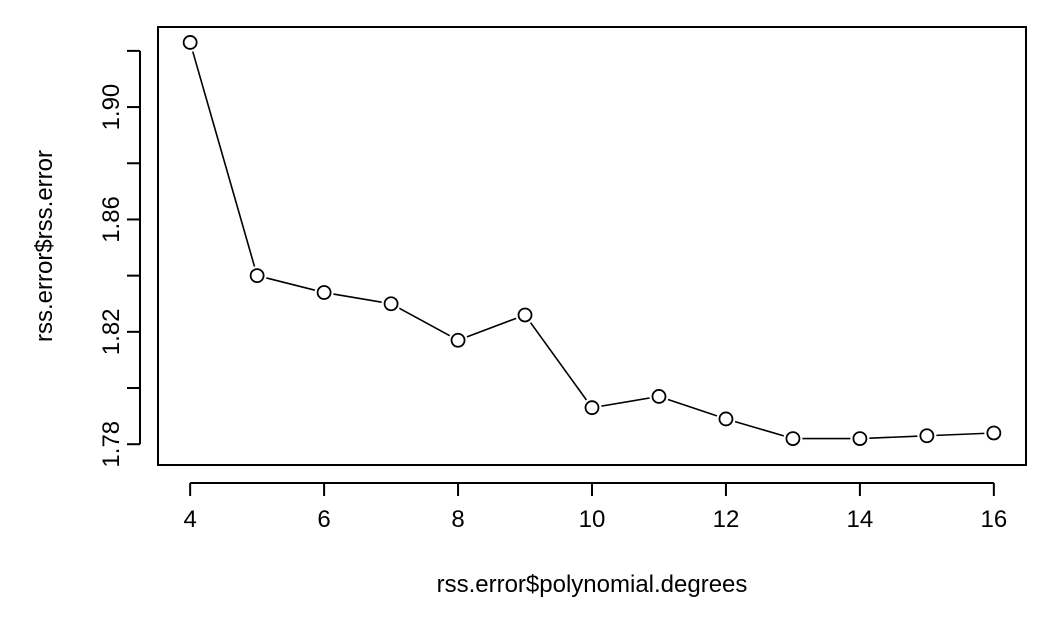  Describe the element at coordinates (323, 519) in the screenshot. I see `x-tick-label: 6` at that location.